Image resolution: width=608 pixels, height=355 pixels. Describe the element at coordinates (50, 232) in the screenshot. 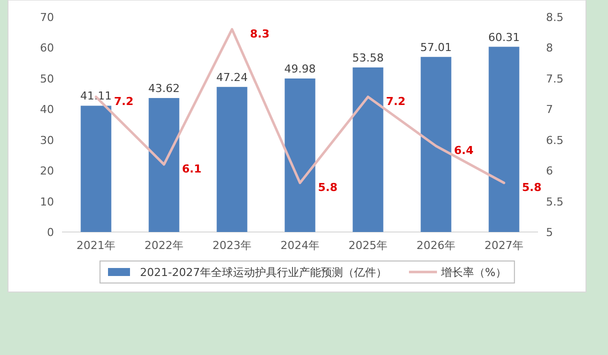

I see `y-tick-label: 0` at that location.